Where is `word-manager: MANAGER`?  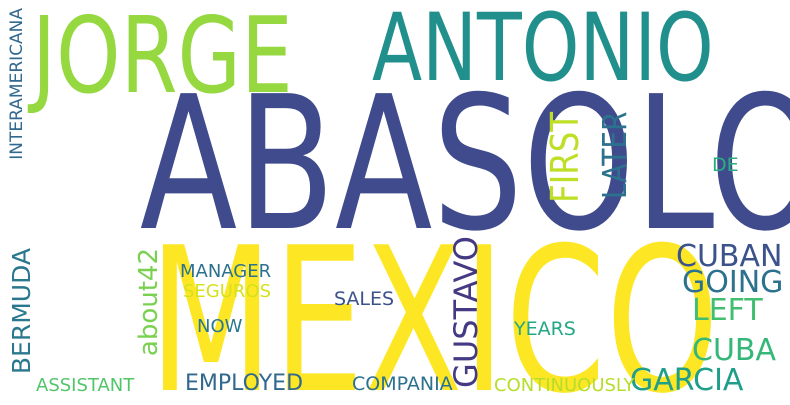 word-manager: MANAGER is located at coordinates (226, 271).